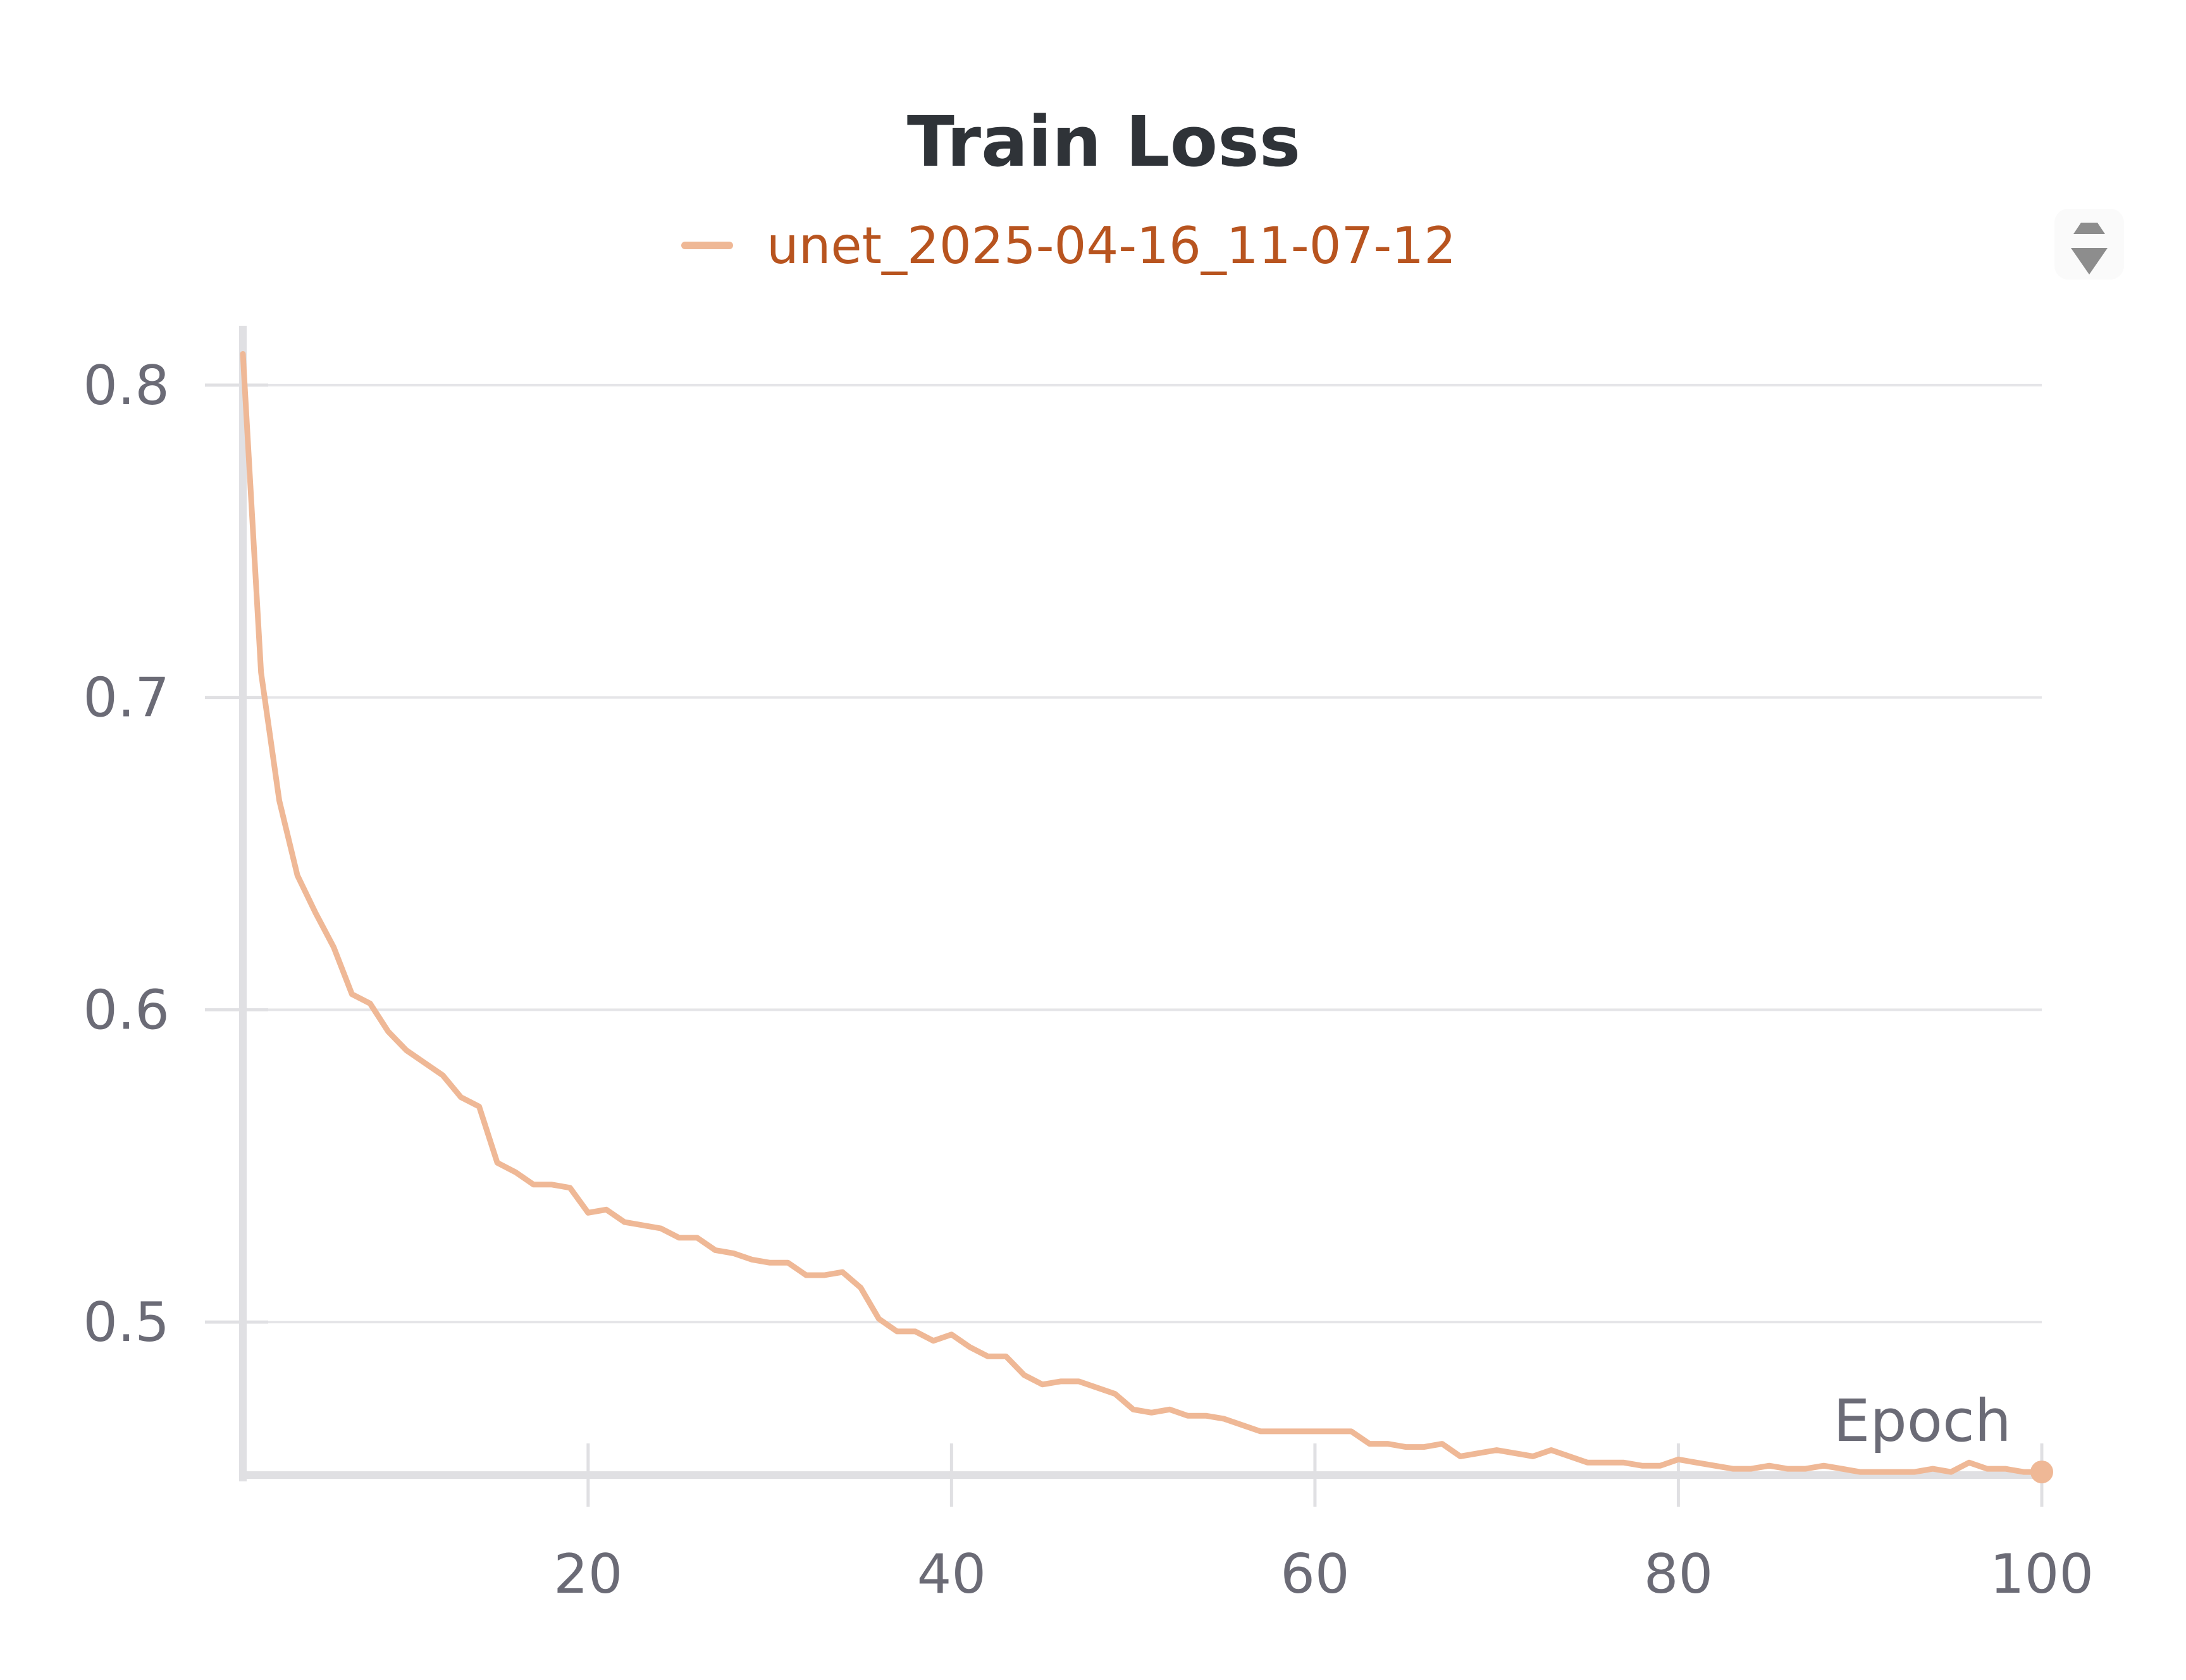 The image size is (2186, 1680). I want to click on legend: unet_2025-04-16_11-07-12, so click(1068, 245).